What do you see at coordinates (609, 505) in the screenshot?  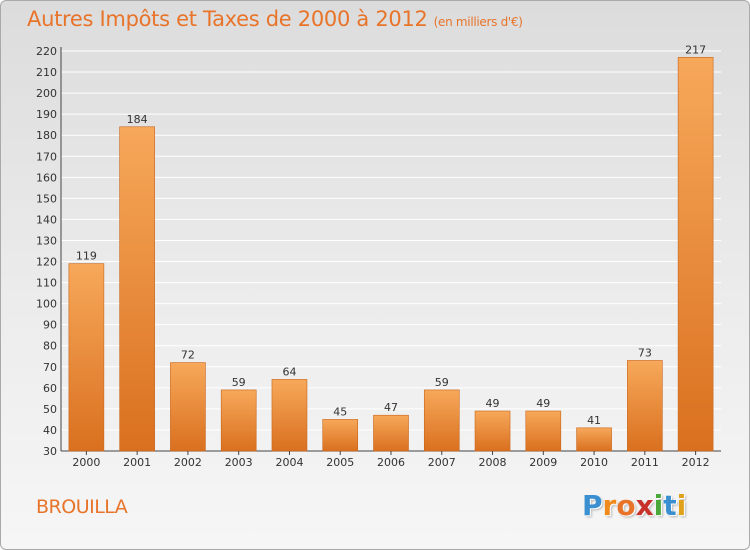 I see `logo-letter: r` at bounding box center [609, 505].